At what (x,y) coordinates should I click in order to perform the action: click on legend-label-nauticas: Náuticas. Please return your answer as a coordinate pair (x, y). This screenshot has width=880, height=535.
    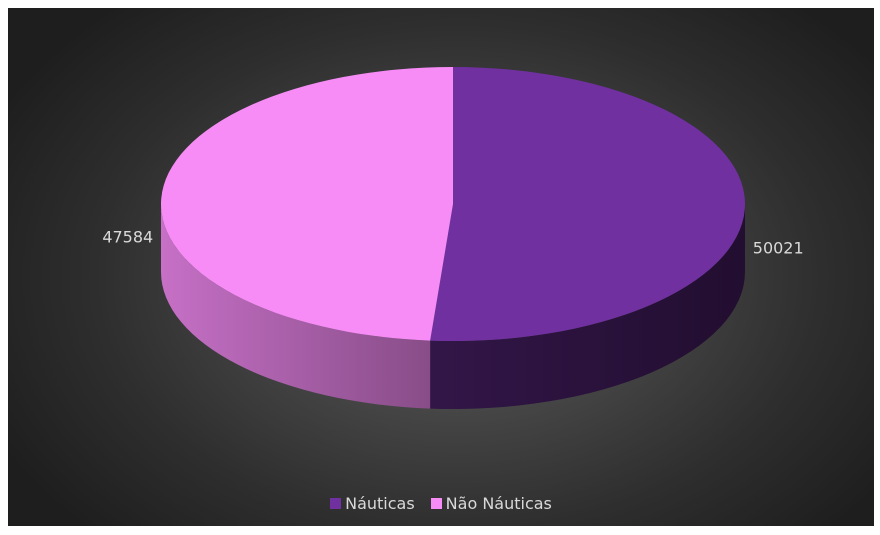
    Looking at the image, I should click on (380, 503).